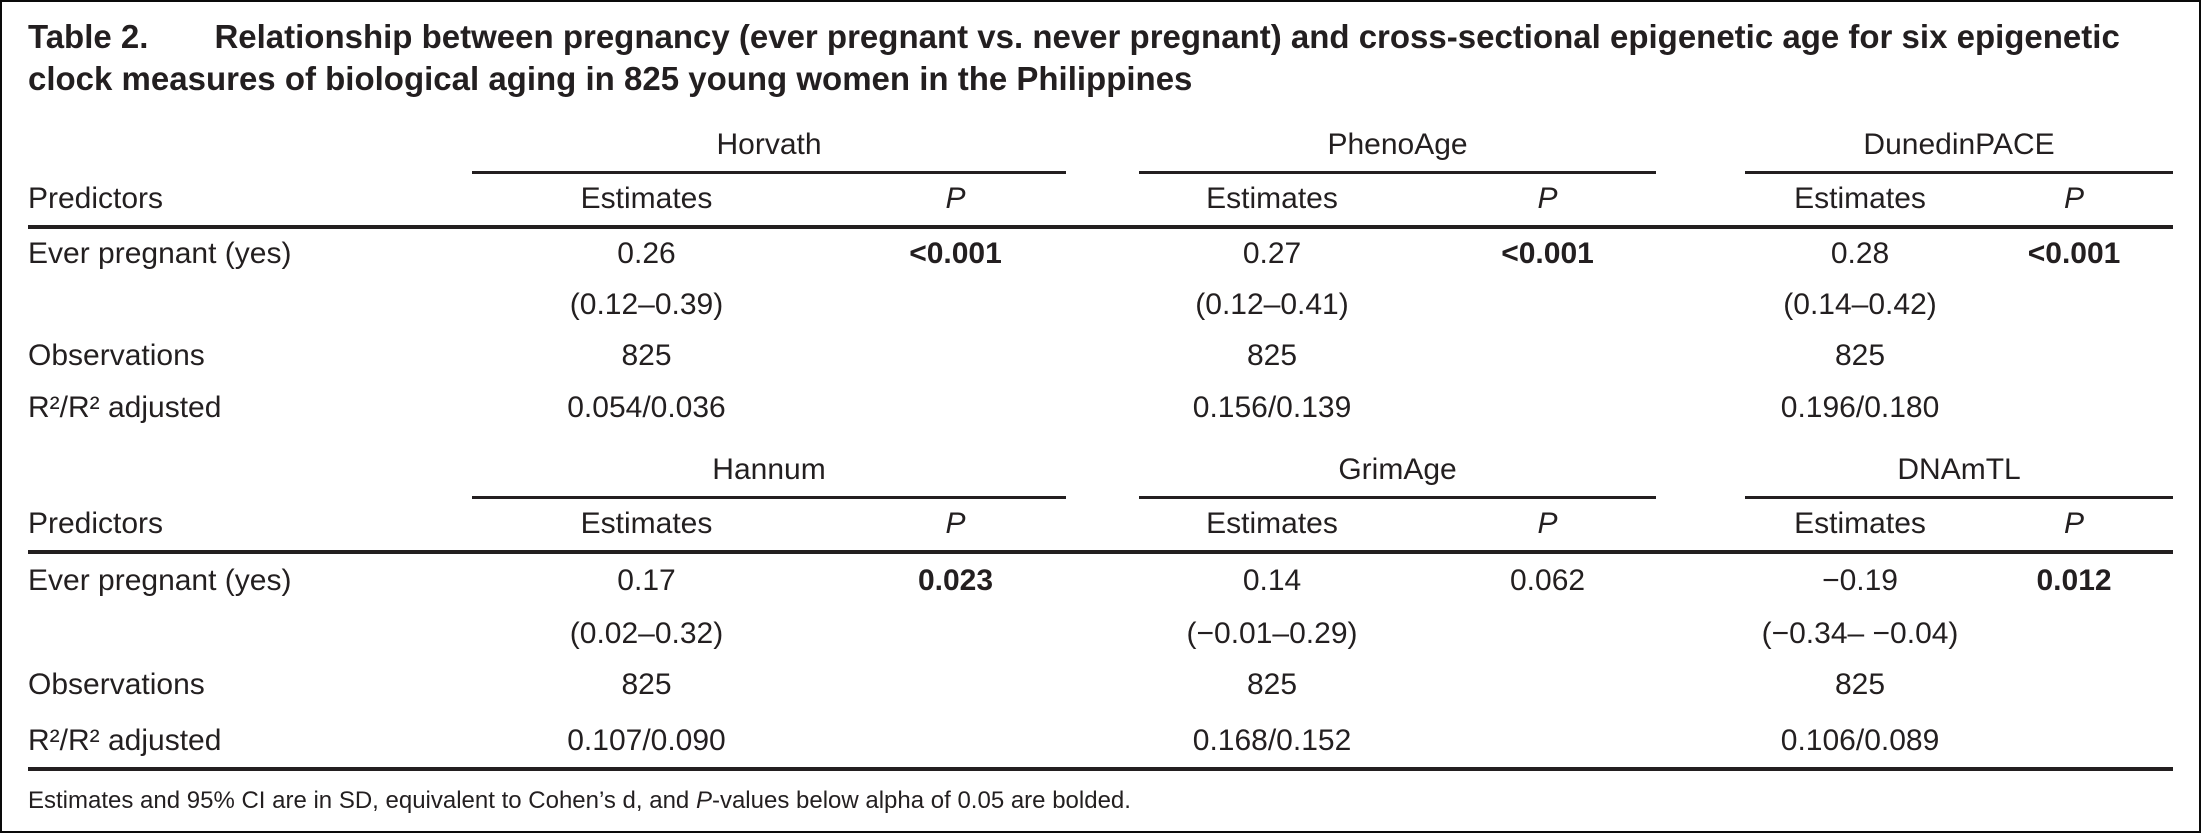  What do you see at coordinates (1272, 253) in the screenshot?
I see `estimate-phenoage: 0.27` at bounding box center [1272, 253].